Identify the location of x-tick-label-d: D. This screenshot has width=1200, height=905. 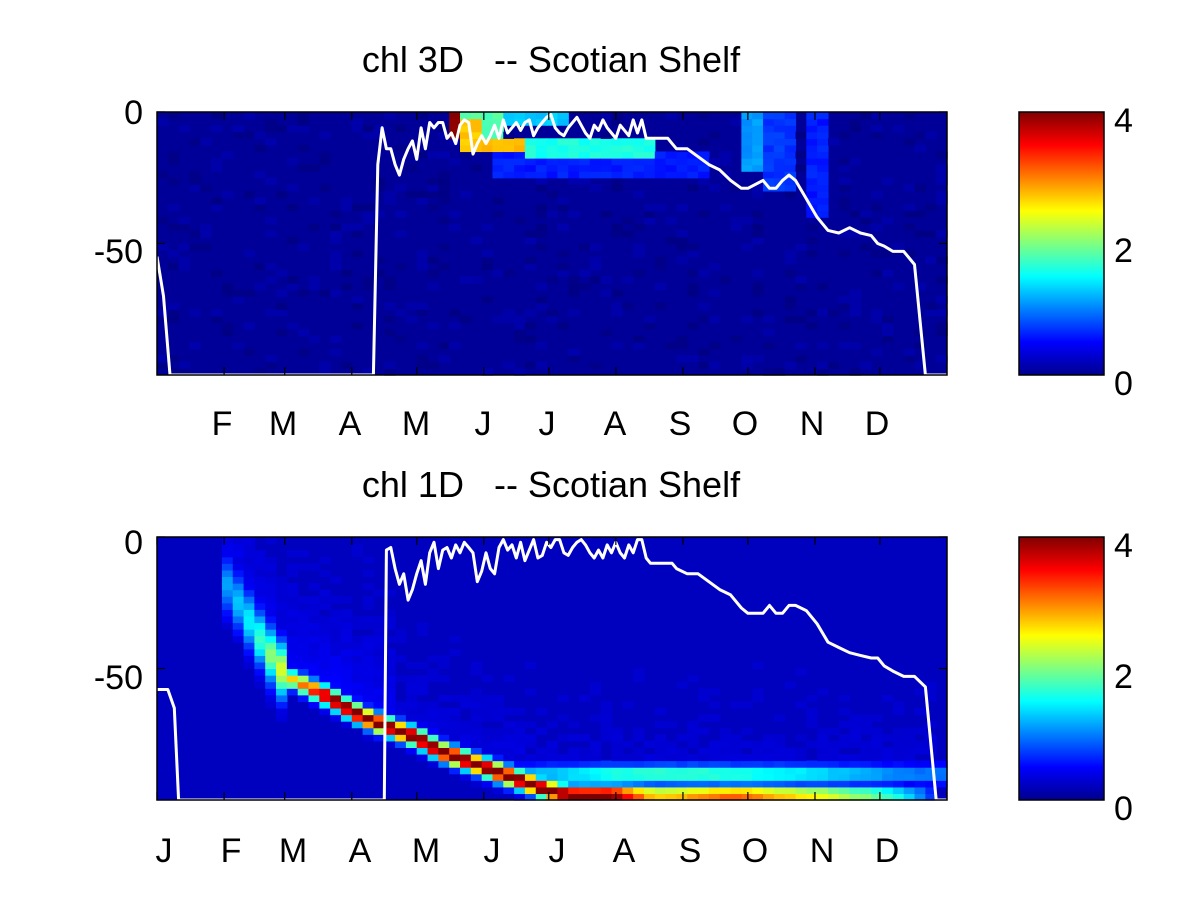
(887, 851).